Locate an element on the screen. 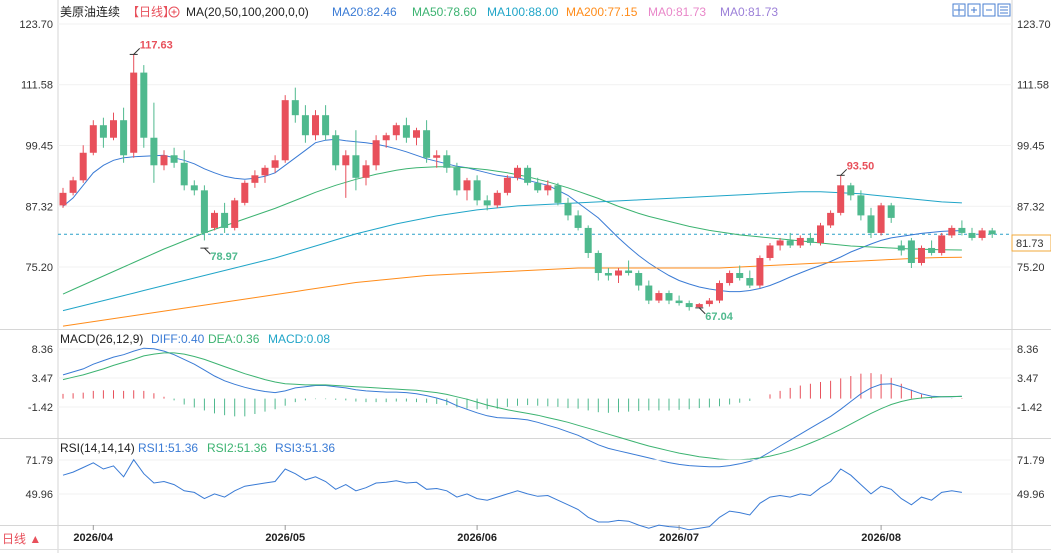 The width and height of the screenshot is (1051, 553). rsi-axis: 71.79 71.79 49.96 49.96 is located at coordinates (534, 478).